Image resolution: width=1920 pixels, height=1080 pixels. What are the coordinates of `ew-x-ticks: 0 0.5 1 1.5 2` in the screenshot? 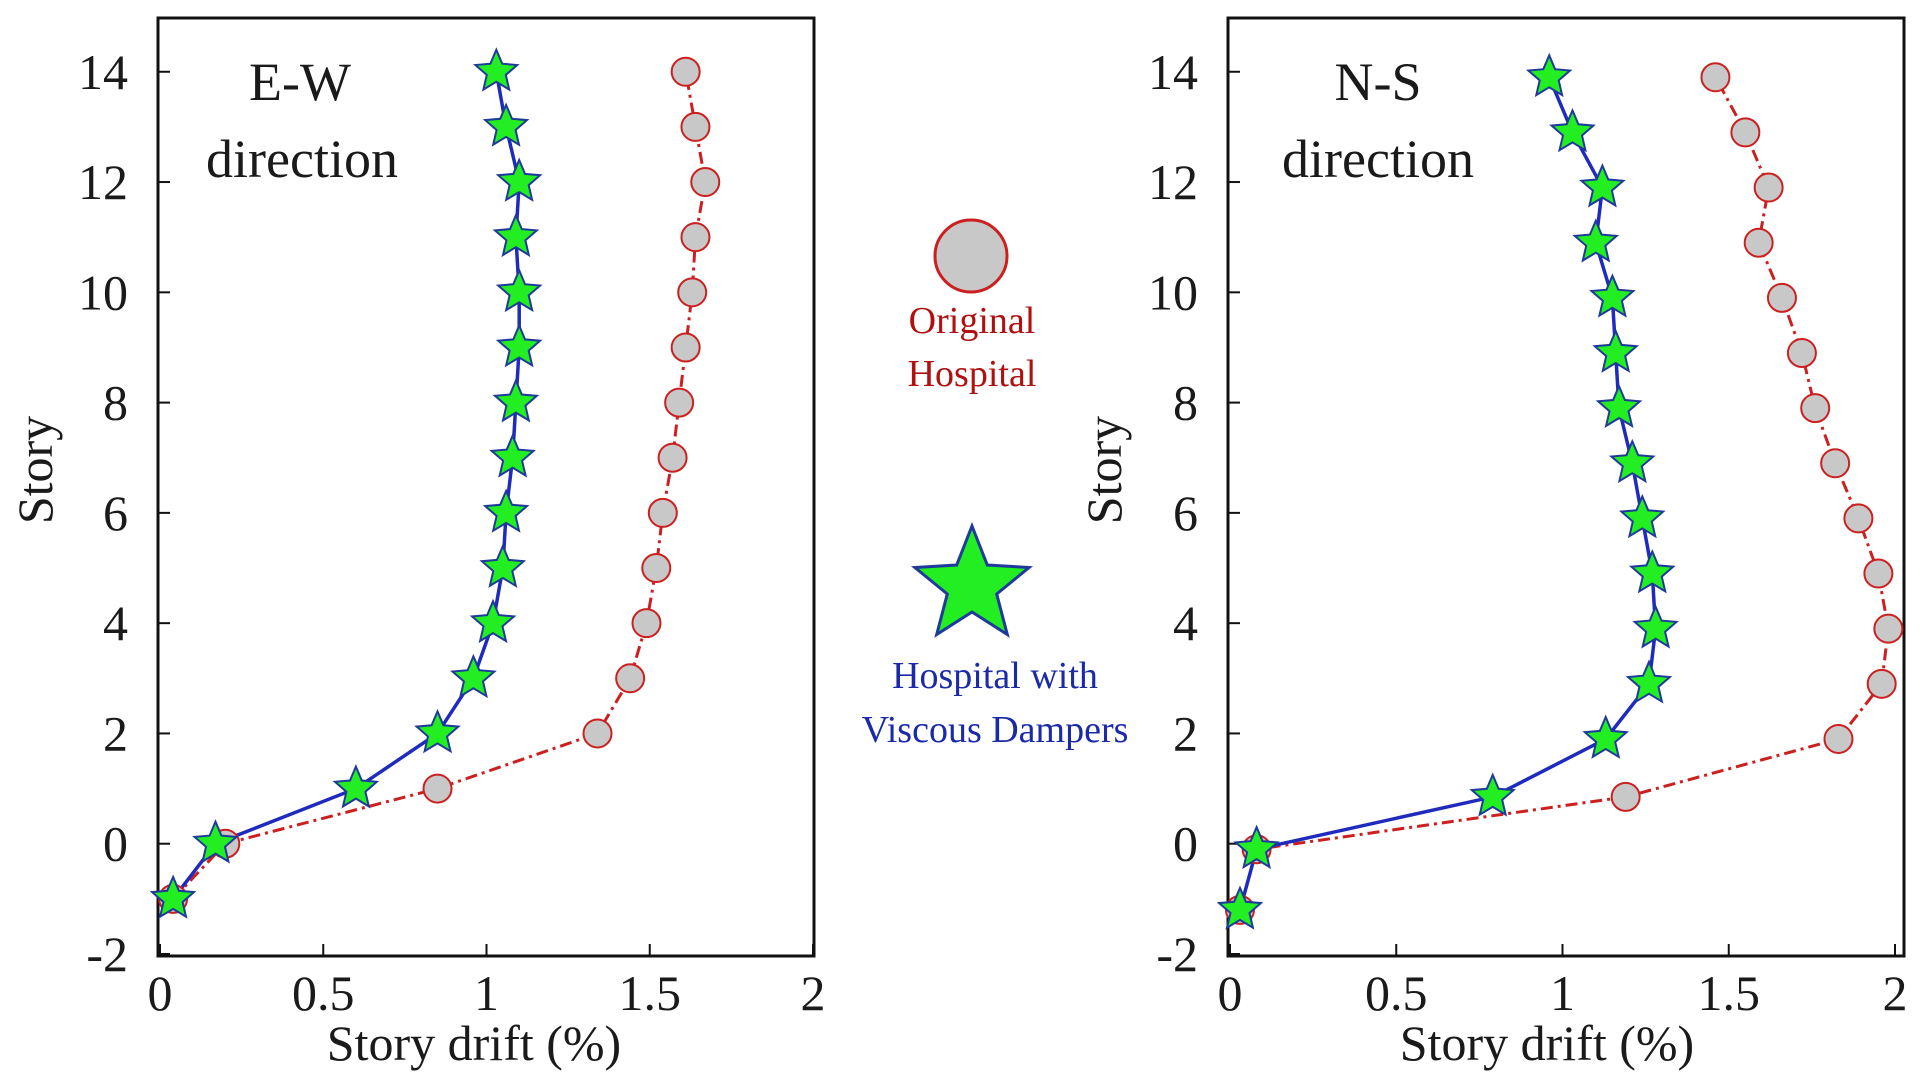 It's located at (487, 982).